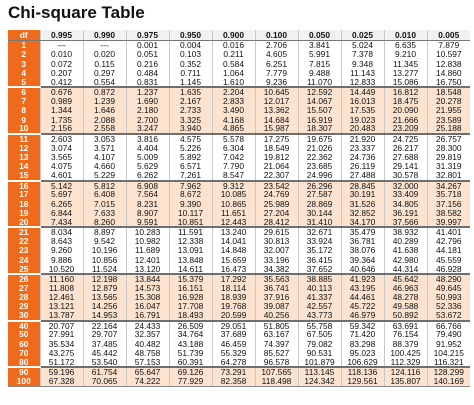  Describe the element at coordinates (24, 92) in the screenshot. I see `df-cell: 6` at that location.